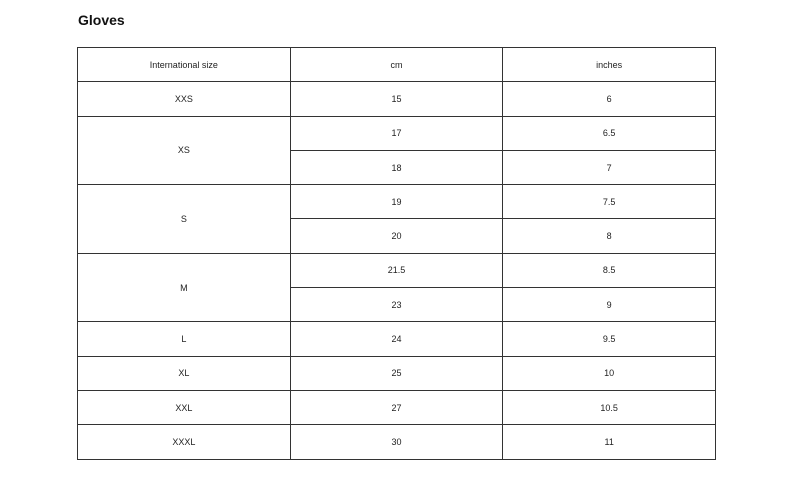 This screenshot has width=791, height=496. I want to click on header-international-size: International size, so click(184, 64).